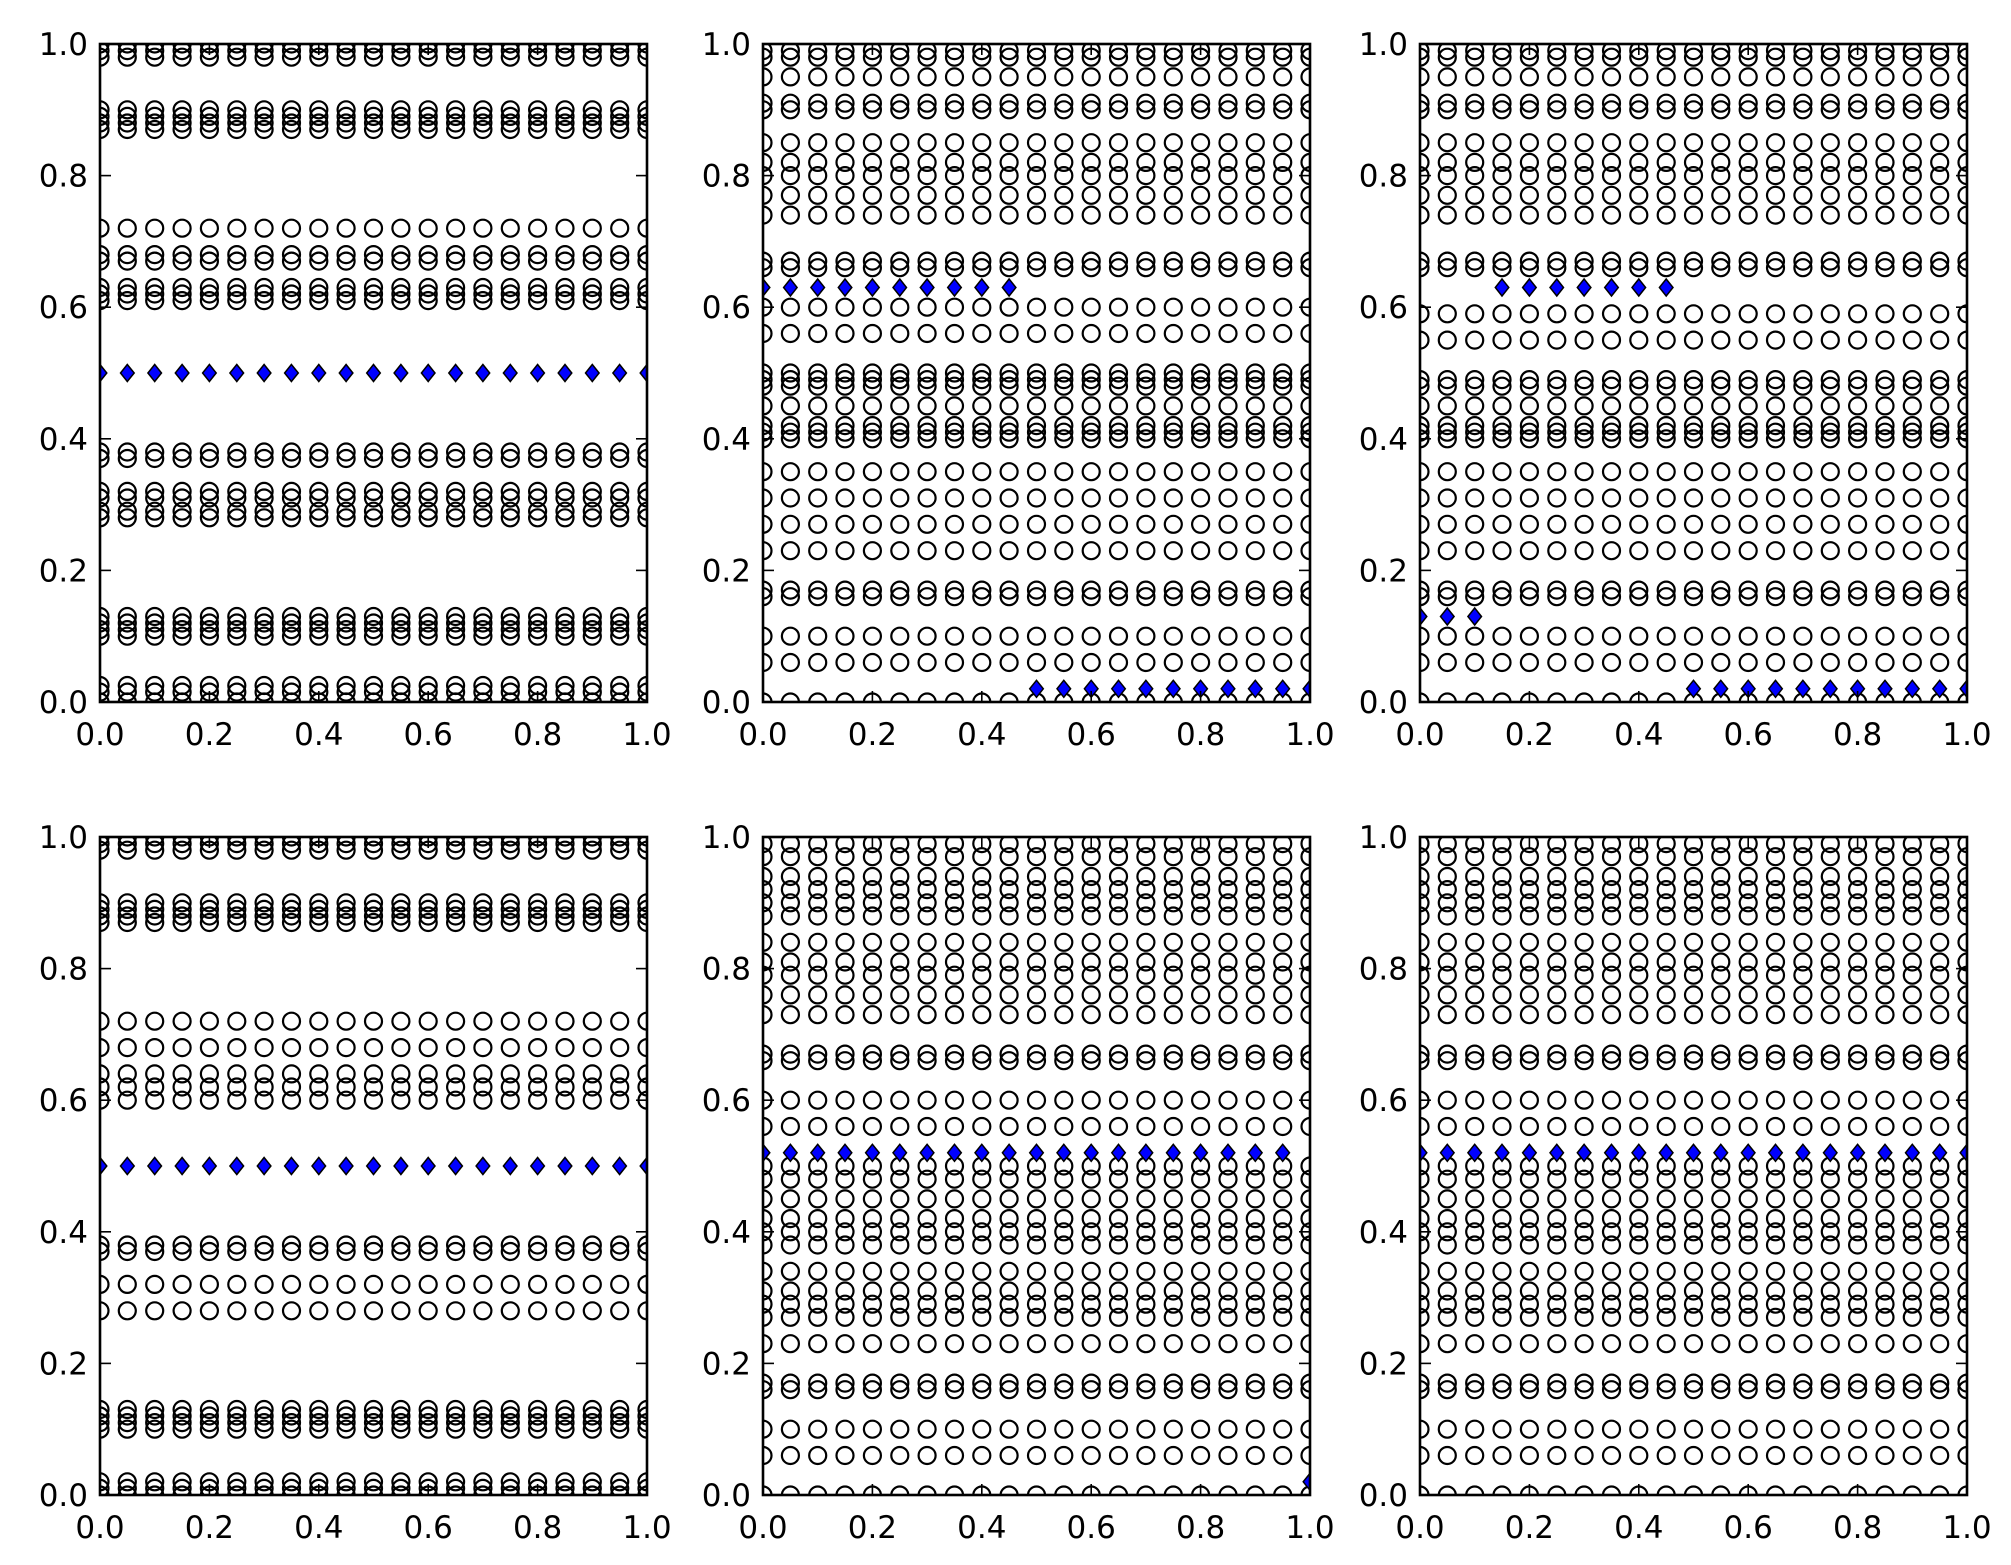 Image resolution: width=2011 pixels, height=1565 pixels. I want to click on data-markers, so click(1036, 1166).